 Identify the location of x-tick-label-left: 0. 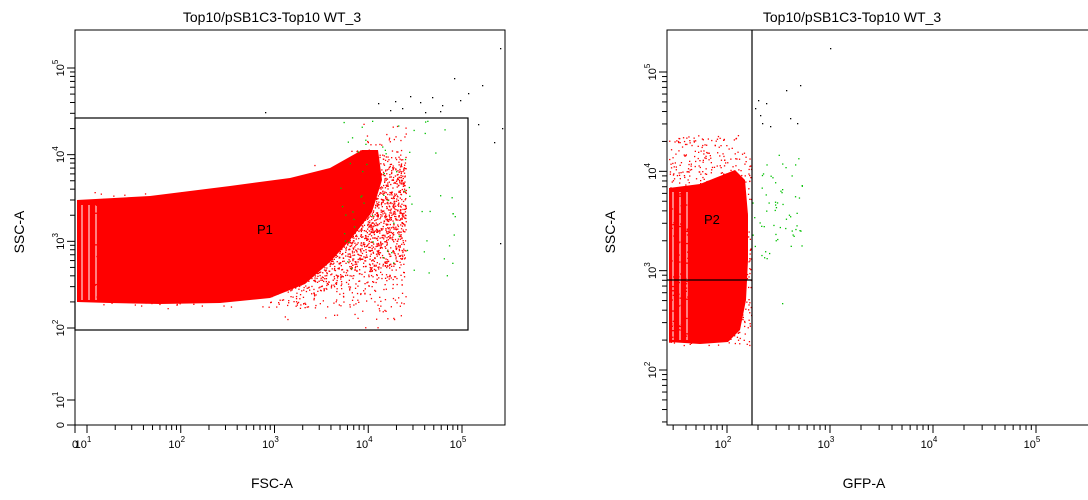
(75, 445).